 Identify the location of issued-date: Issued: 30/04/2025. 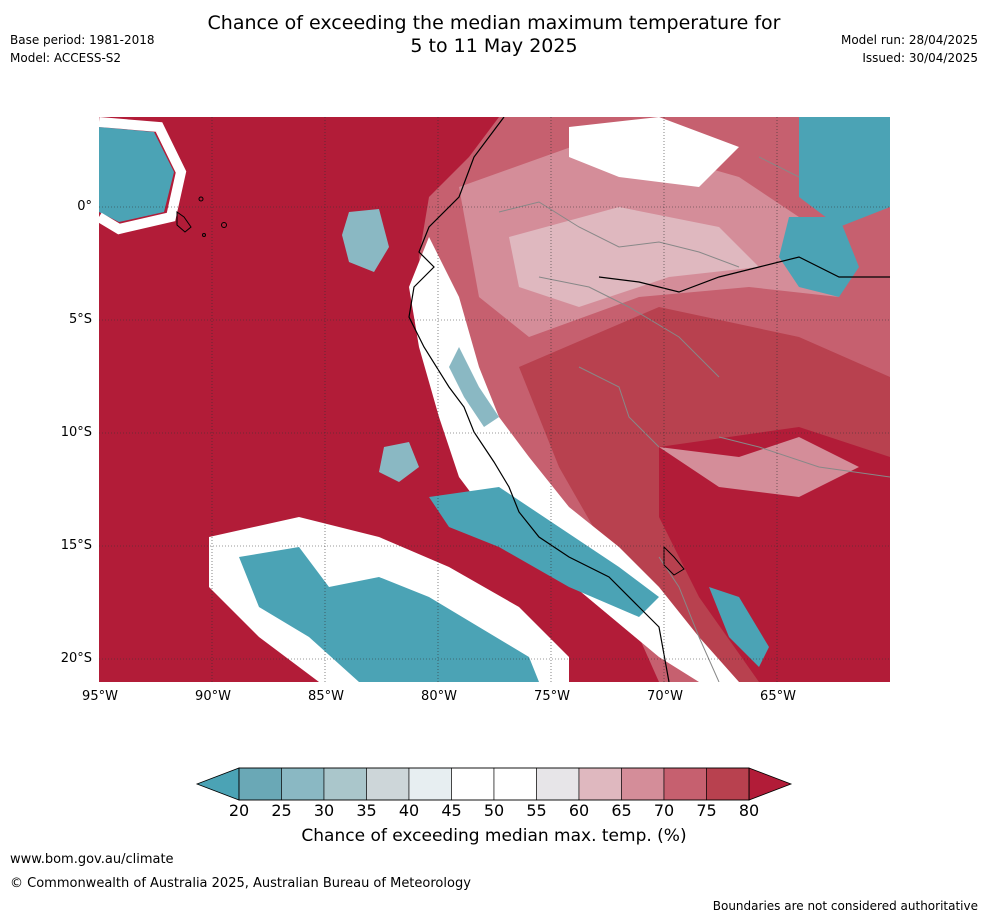
(920, 58).